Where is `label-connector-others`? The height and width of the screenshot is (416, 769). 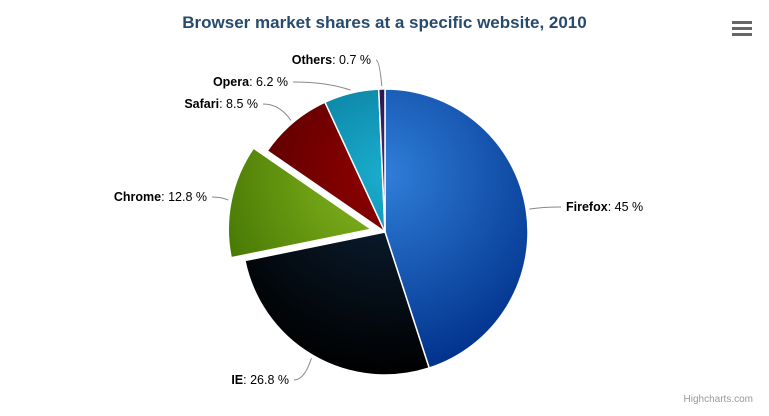 label-connector-others is located at coordinates (379, 73).